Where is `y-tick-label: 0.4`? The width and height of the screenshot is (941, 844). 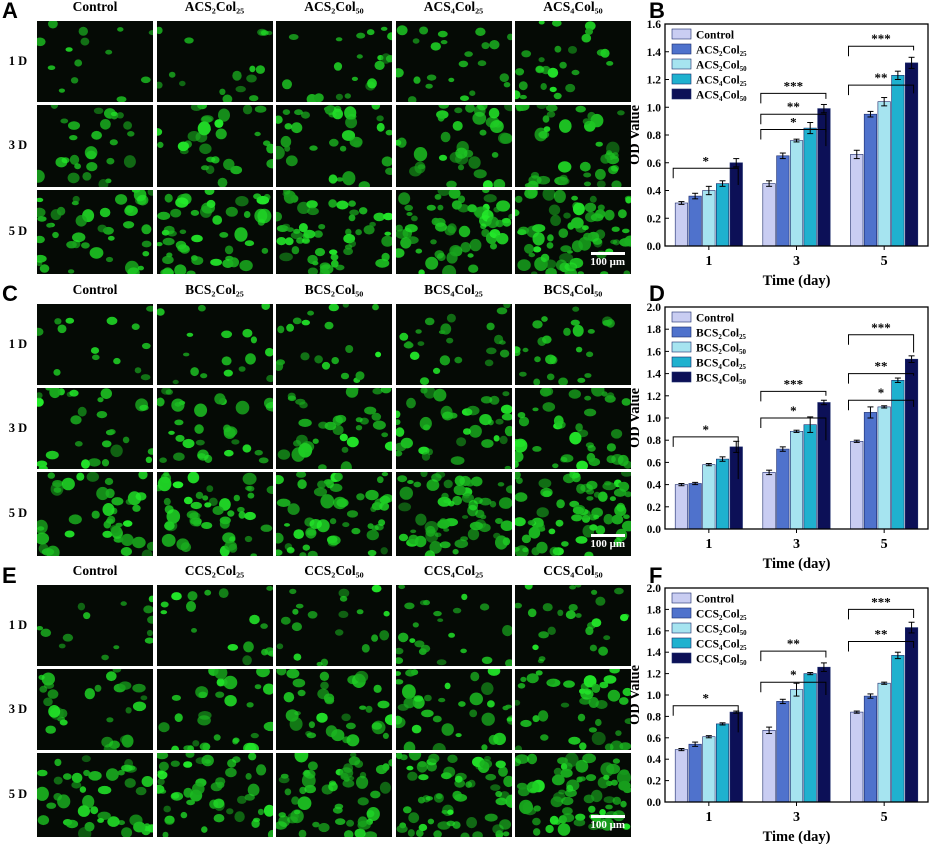 y-tick-label: 0.4 is located at coordinates (654, 486).